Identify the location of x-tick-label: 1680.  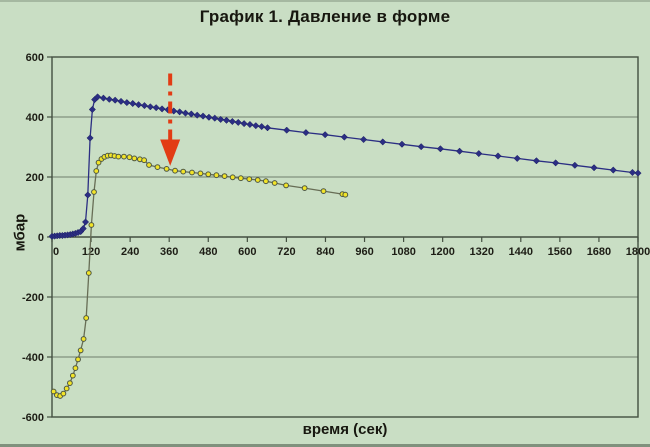
(599, 252).